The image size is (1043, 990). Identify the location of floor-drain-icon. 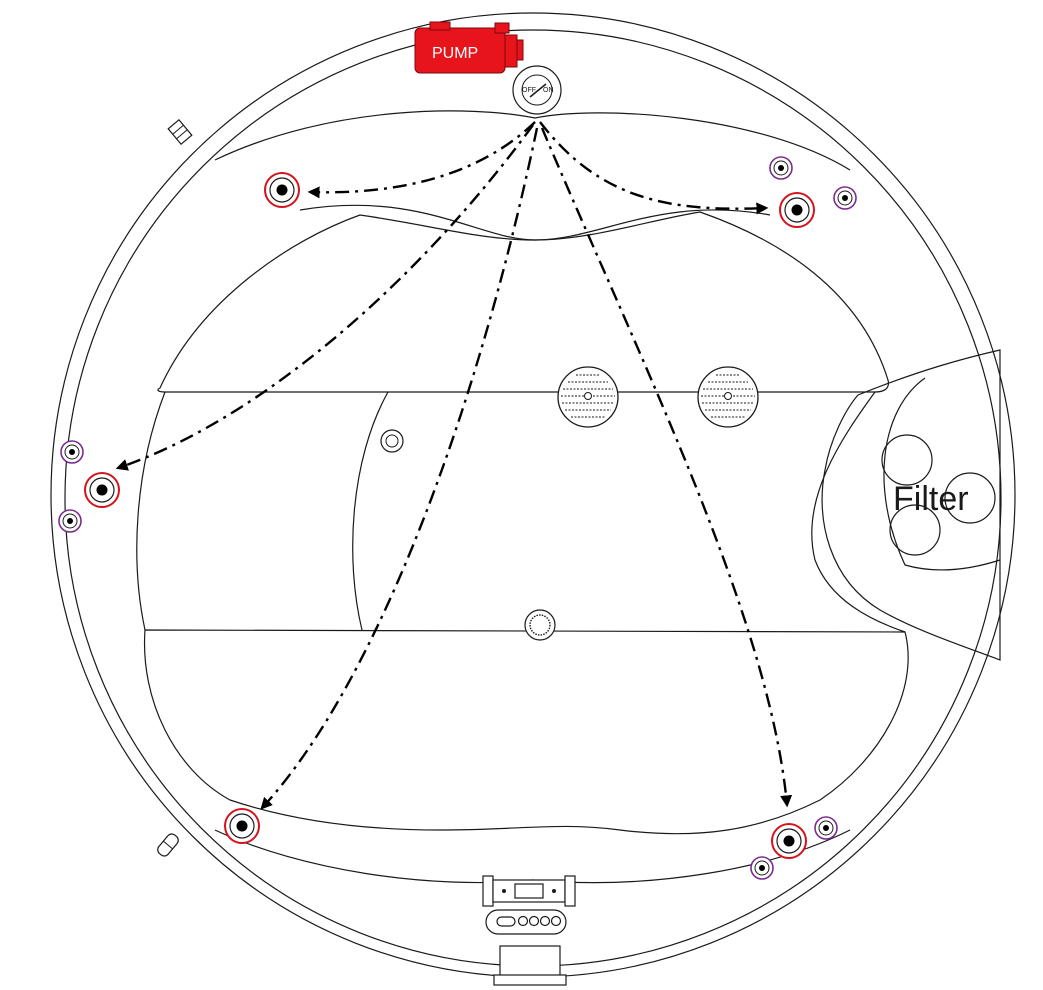
(540, 625).